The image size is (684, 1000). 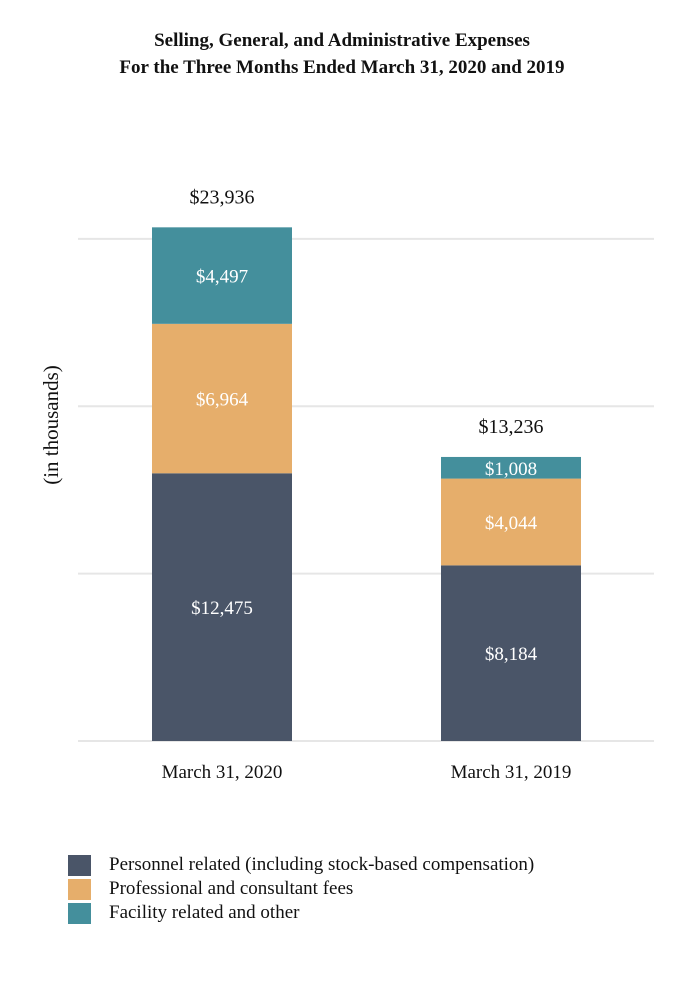 What do you see at coordinates (204, 912) in the screenshot?
I see `legend-label-facility: Facility related and other` at bounding box center [204, 912].